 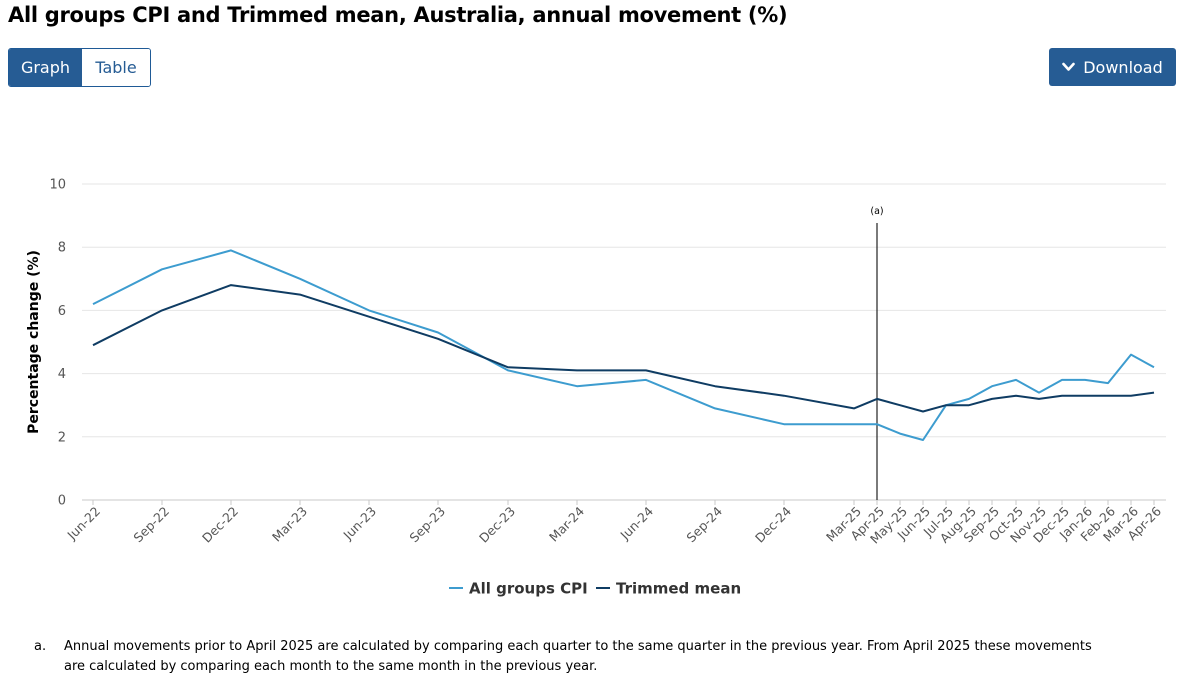 What do you see at coordinates (34, 342) in the screenshot?
I see `y-axis-title: Percentage change (%)` at bounding box center [34, 342].